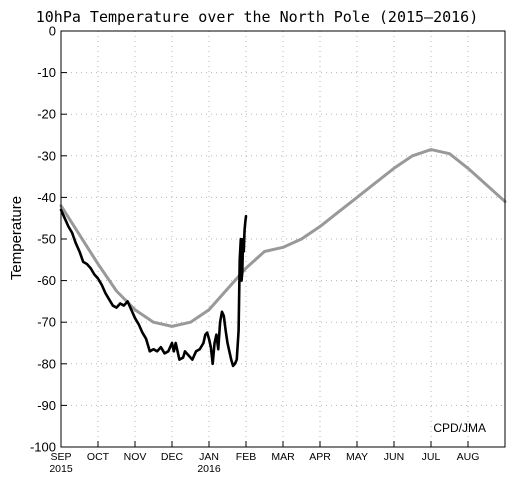 The image size is (514, 484). What do you see at coordinates (172, 457) in the screenshot?
I see `x-tick-label: DEC` at bounding box center [172, 457].